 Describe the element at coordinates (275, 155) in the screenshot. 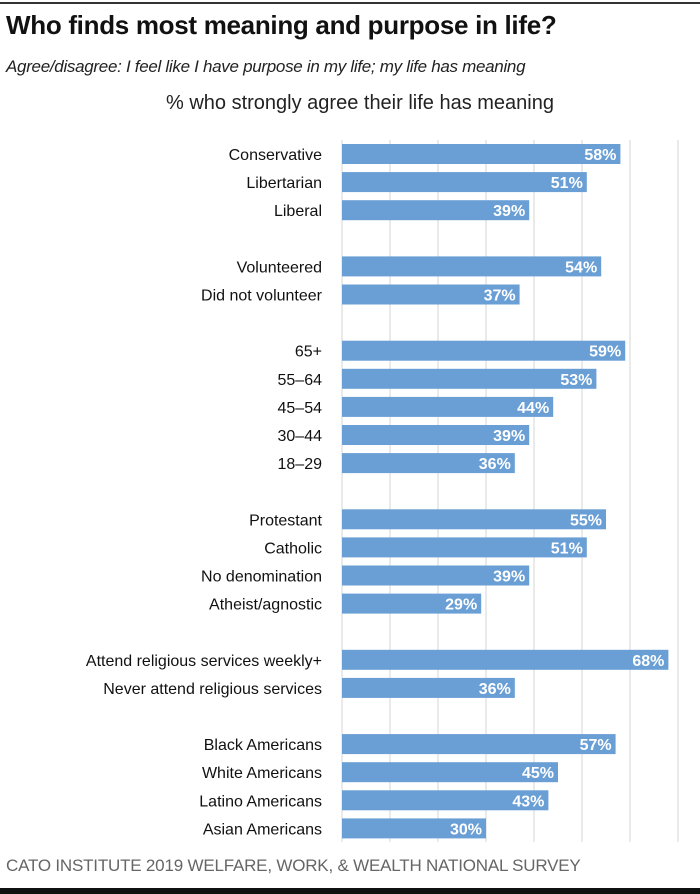

I see `category-label: Conservative` at that location.